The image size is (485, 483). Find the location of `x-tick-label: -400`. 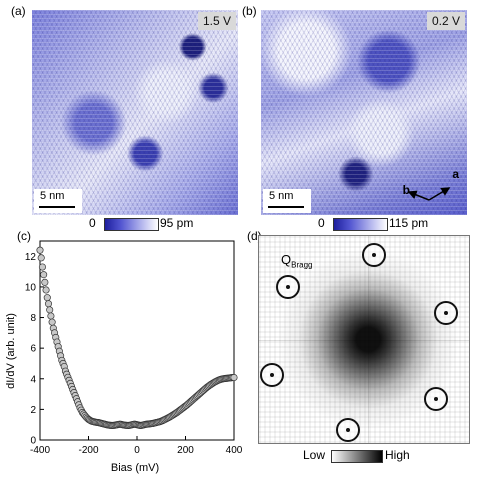

x-tick-label: -400 is located at coordinates (40, 450).